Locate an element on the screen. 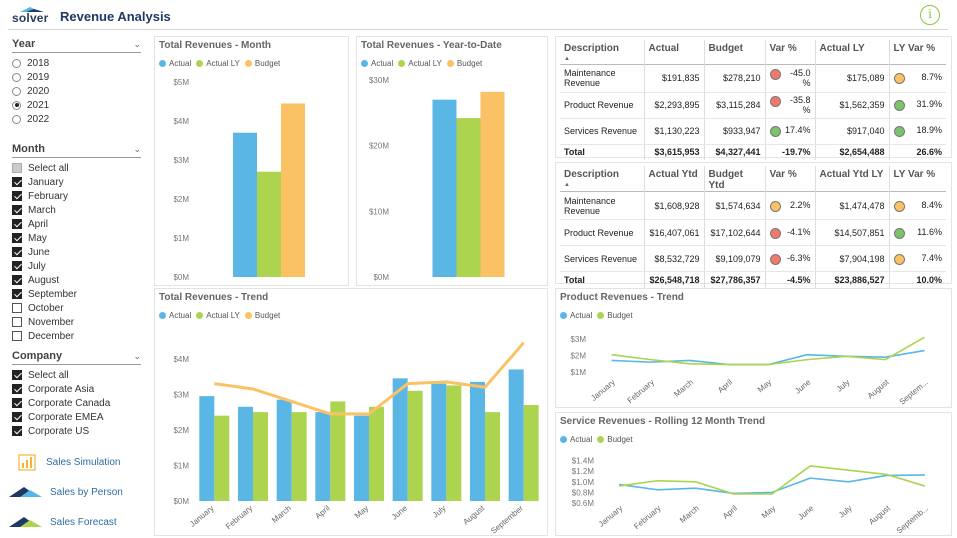  column-header: Budget Ytd is located at coordinates (734, 179).